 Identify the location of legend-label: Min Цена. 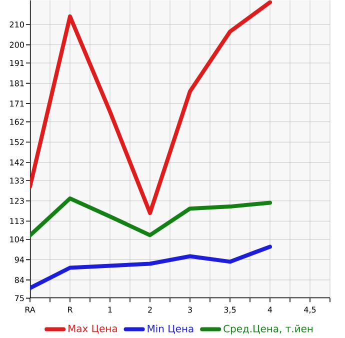
(171, 329).